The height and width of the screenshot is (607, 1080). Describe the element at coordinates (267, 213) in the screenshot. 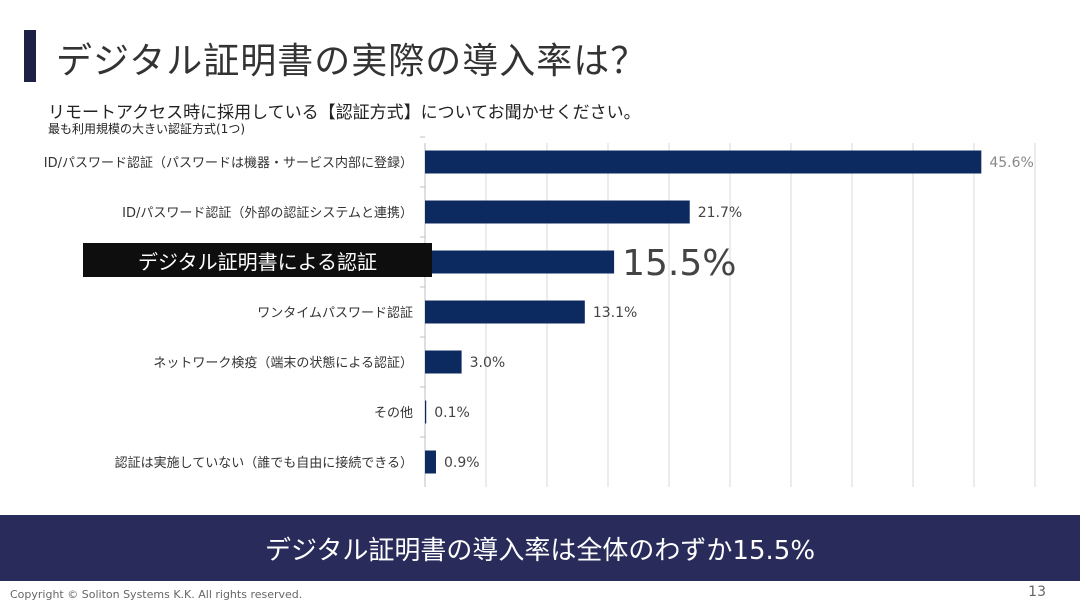

I see `category-label: ID/パスワード認証（外部の認証システムと連携）` at that location.